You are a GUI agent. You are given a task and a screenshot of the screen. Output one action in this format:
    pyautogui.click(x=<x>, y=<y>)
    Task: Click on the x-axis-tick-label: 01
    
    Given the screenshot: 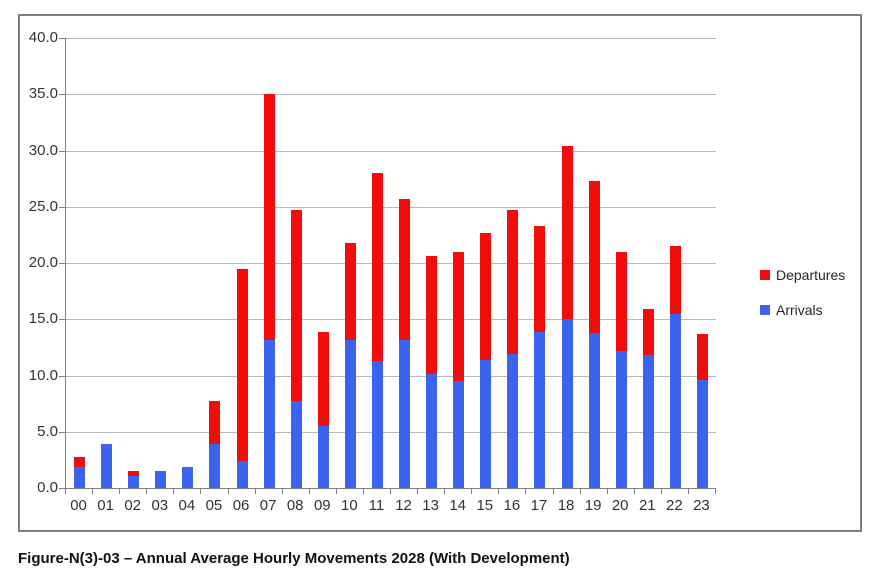 What is the action you would take?
    pyautogui.click(x=105, y=505)
    